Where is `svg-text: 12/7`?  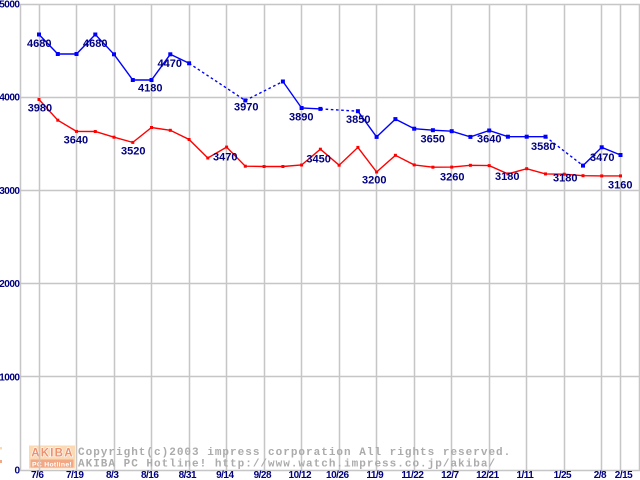
svg-text: 12/7 is located at coordinates (450, 475).